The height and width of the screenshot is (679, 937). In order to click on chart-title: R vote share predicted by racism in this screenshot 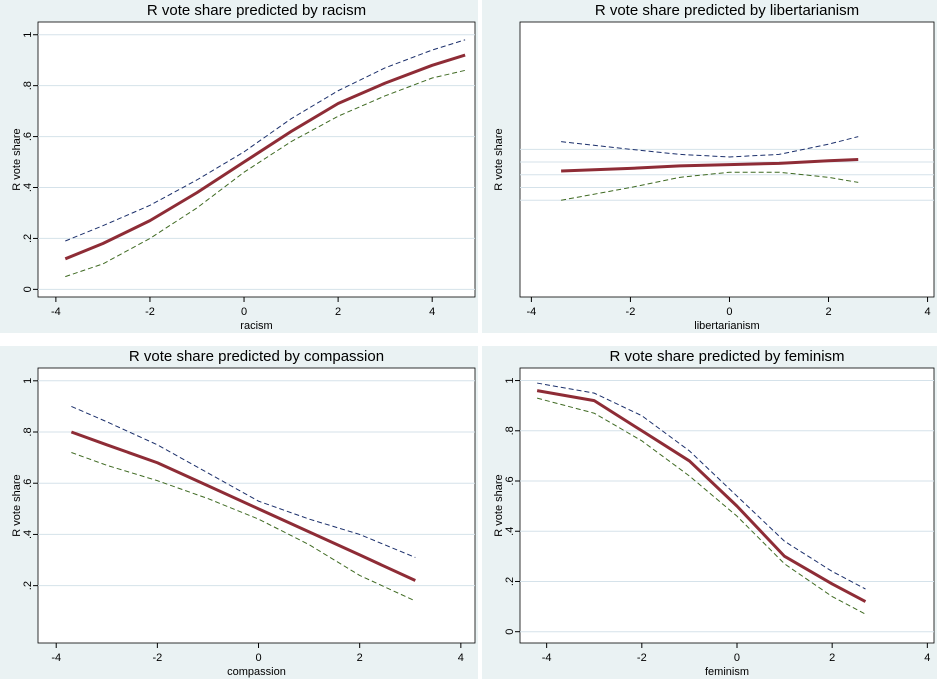, I will do `click(256, 10)`.